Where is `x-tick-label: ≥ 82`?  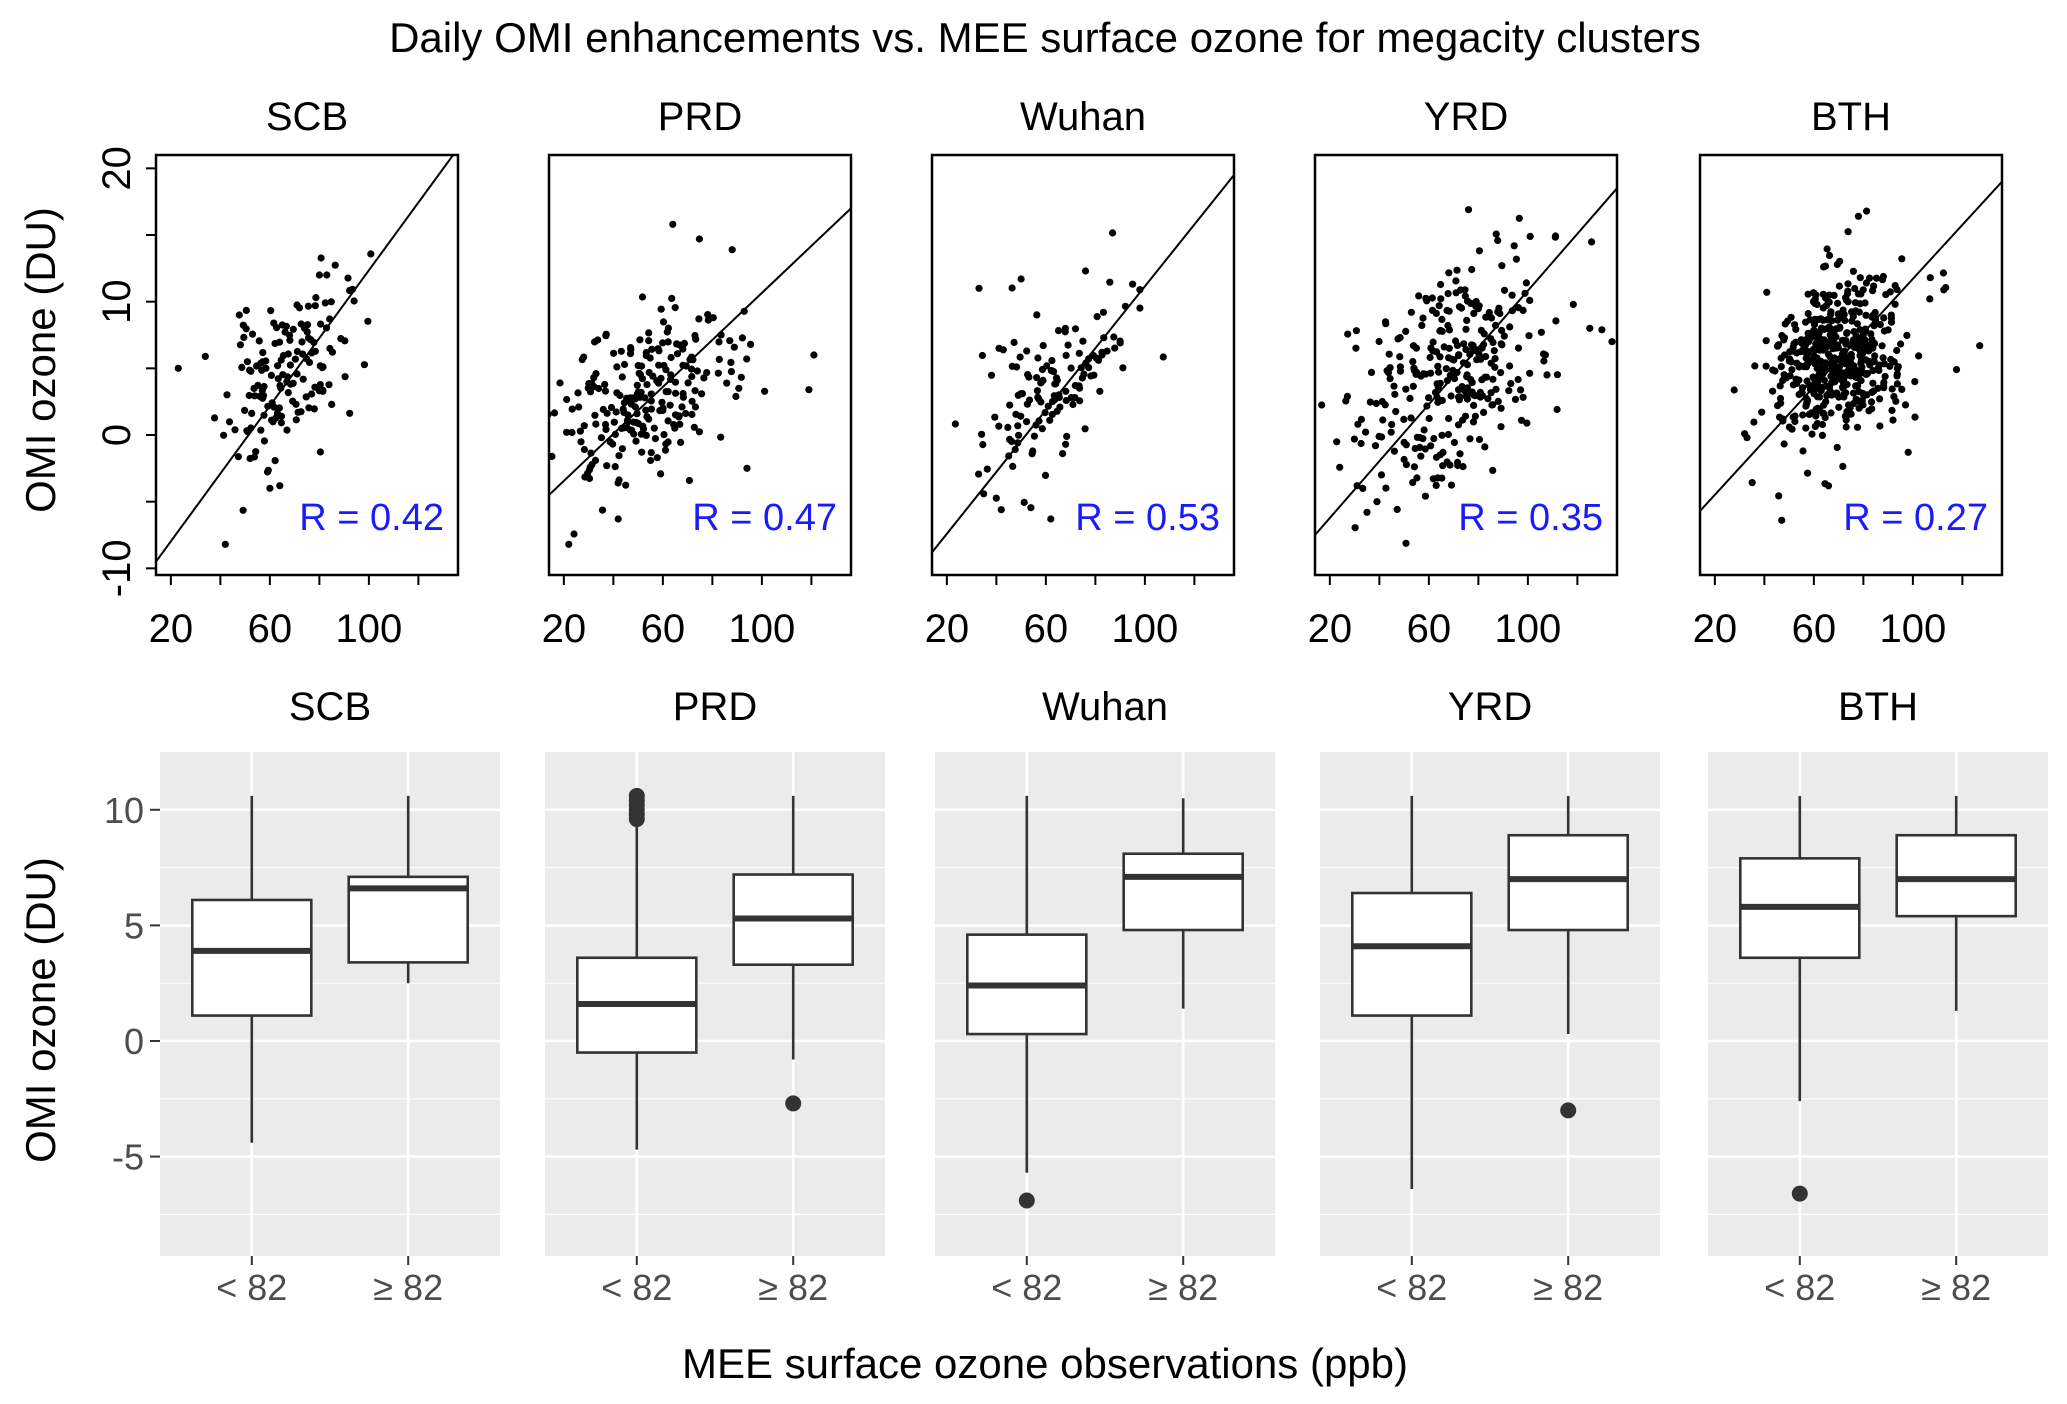 x-tick-label: ≥ 82 is located at coordinates (1568, 1287).